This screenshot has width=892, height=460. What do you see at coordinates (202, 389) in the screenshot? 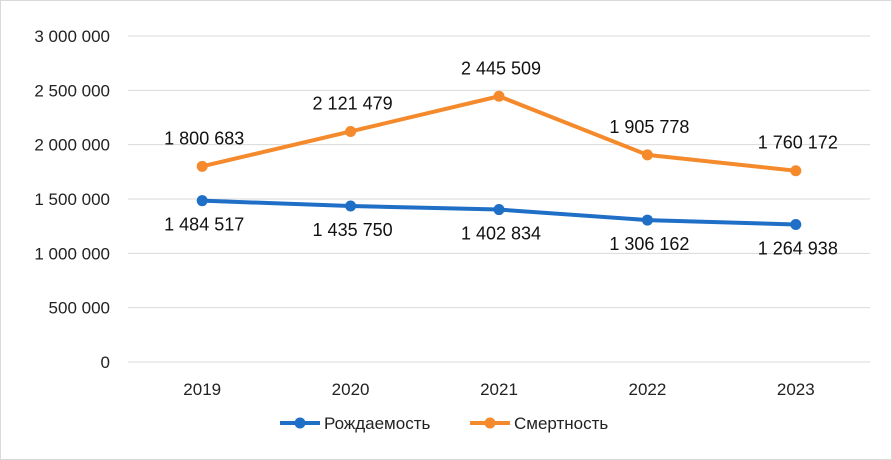
I see `x-tick-label: 2019` at bounding box center [202, 389].